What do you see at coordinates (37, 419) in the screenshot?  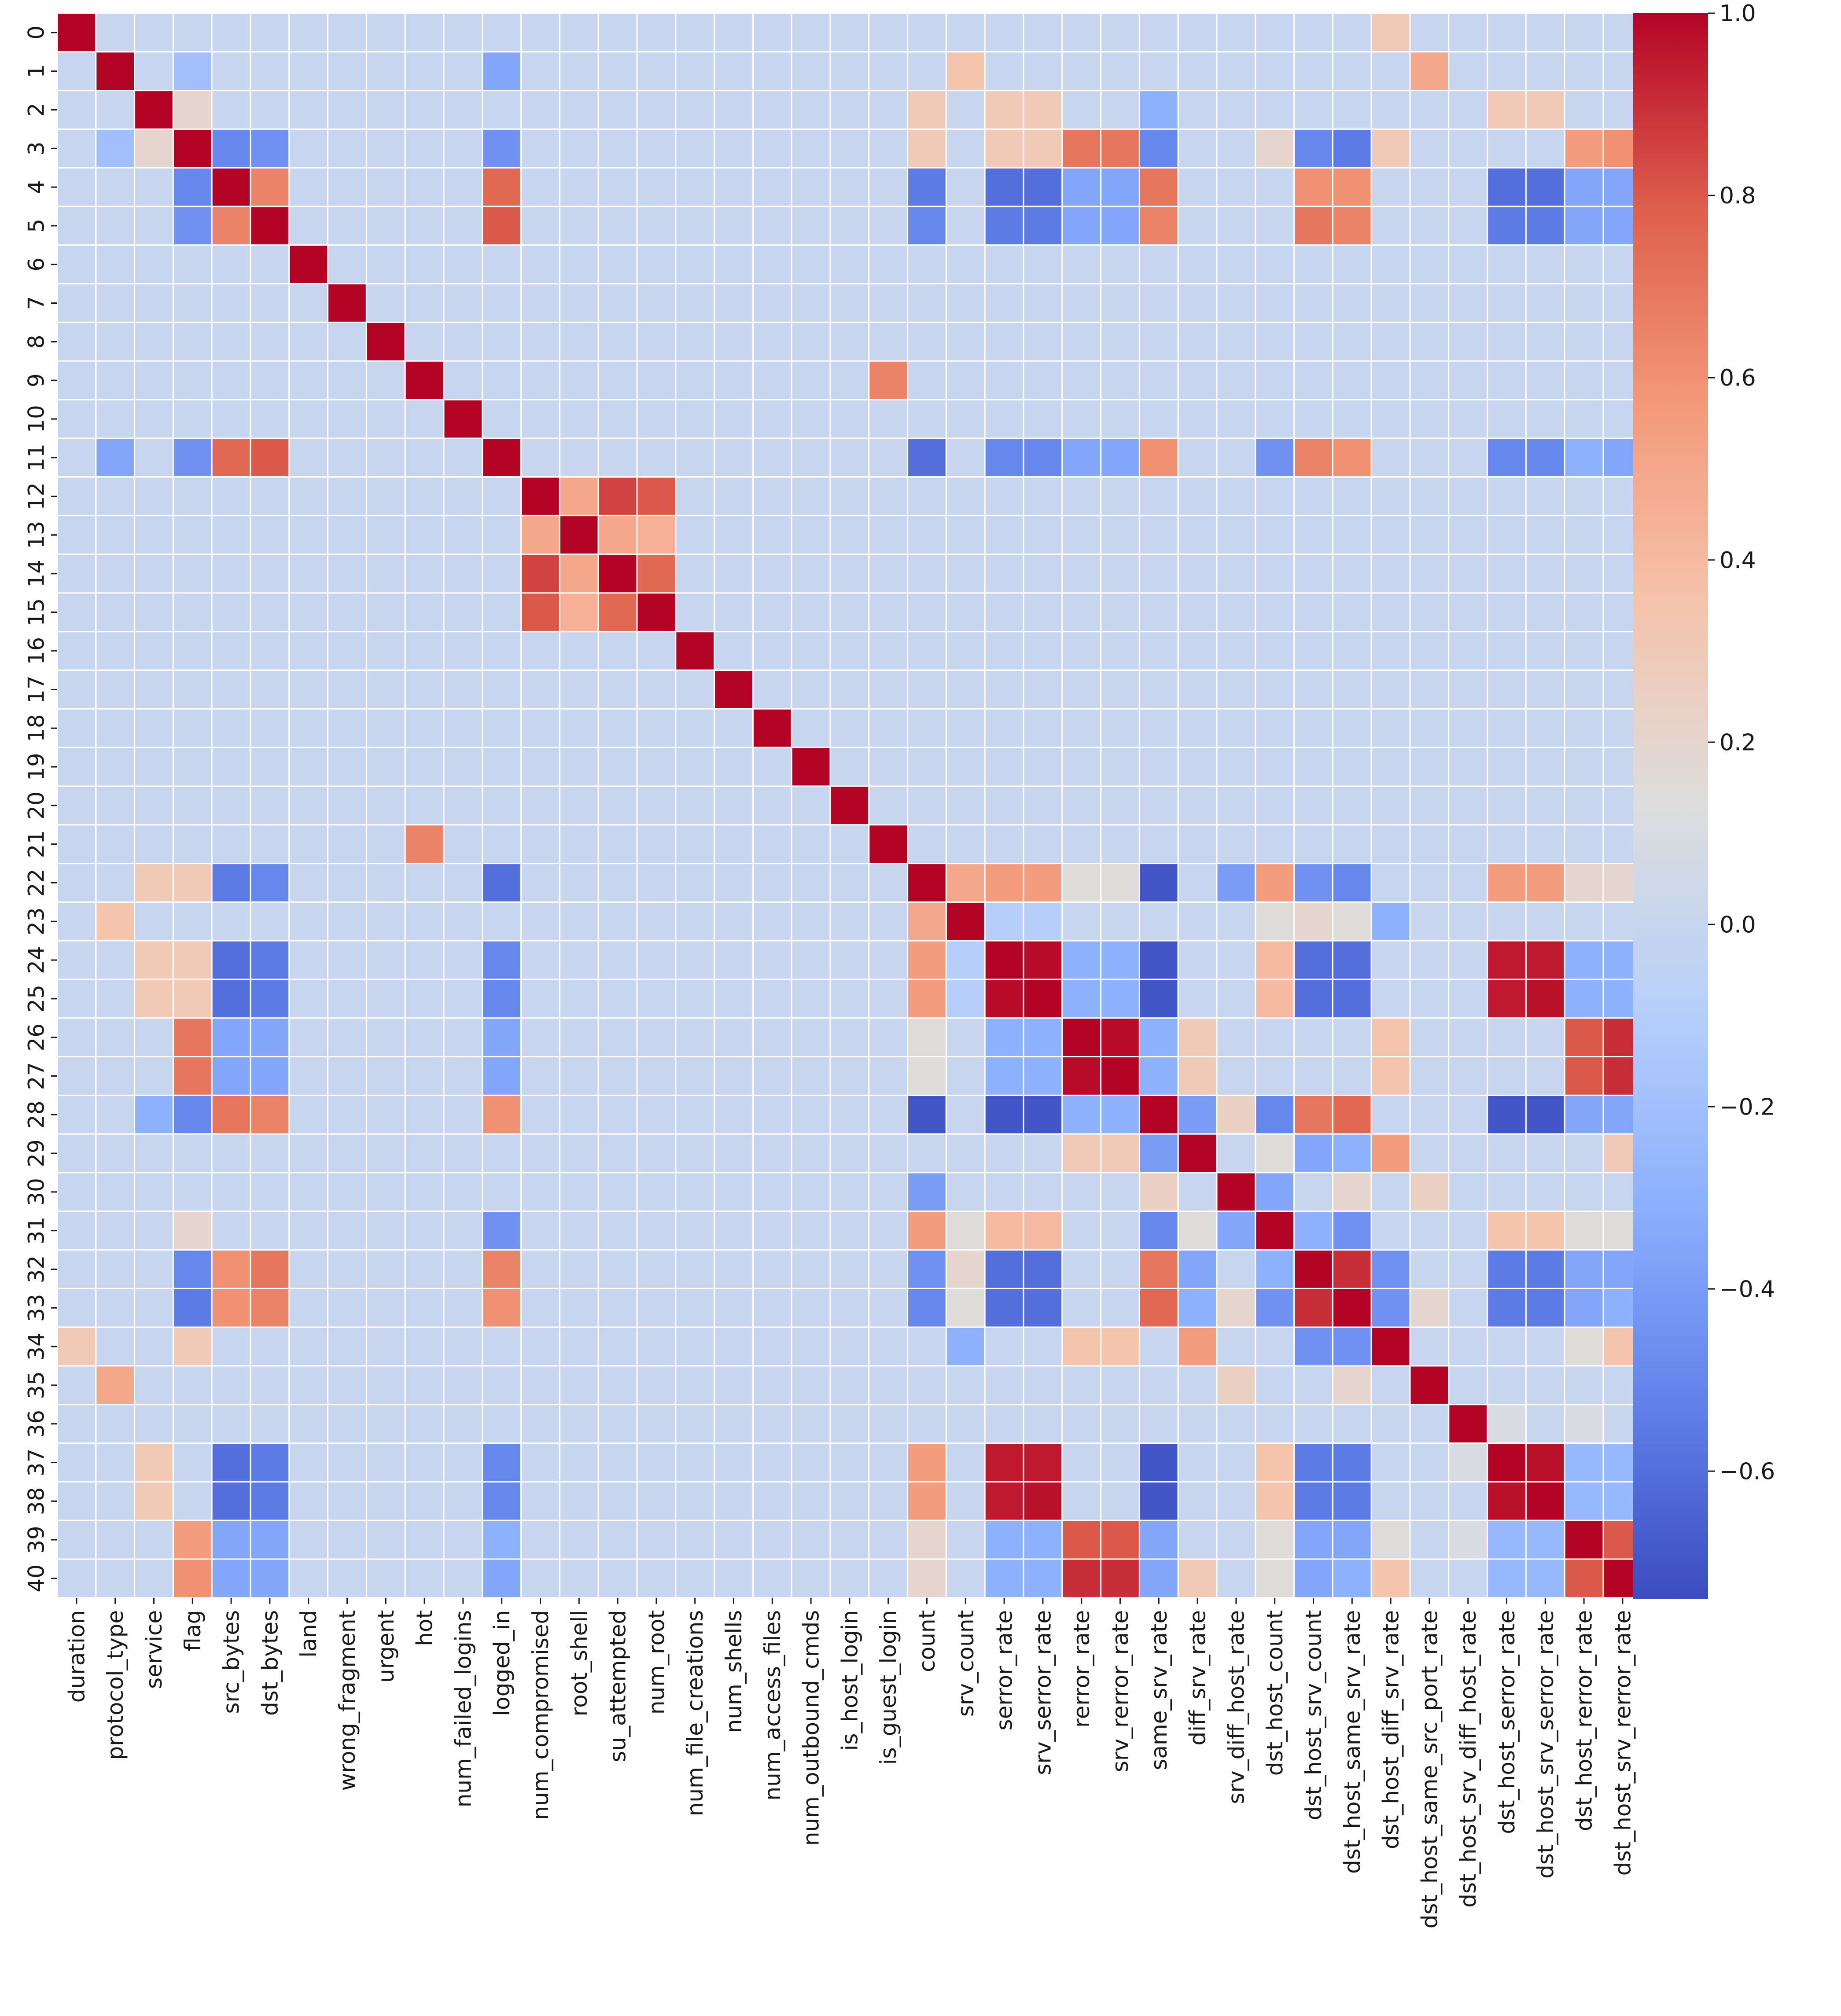 I see `row-label: 10` at bounding box center [37, 419].